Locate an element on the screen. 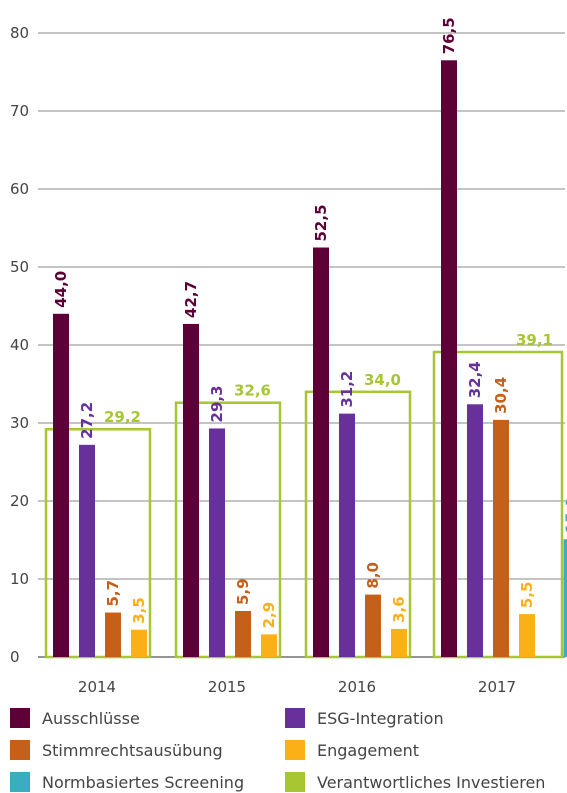  legend-item: Stimmrechtsausübung is located at coordinates (116, 750).